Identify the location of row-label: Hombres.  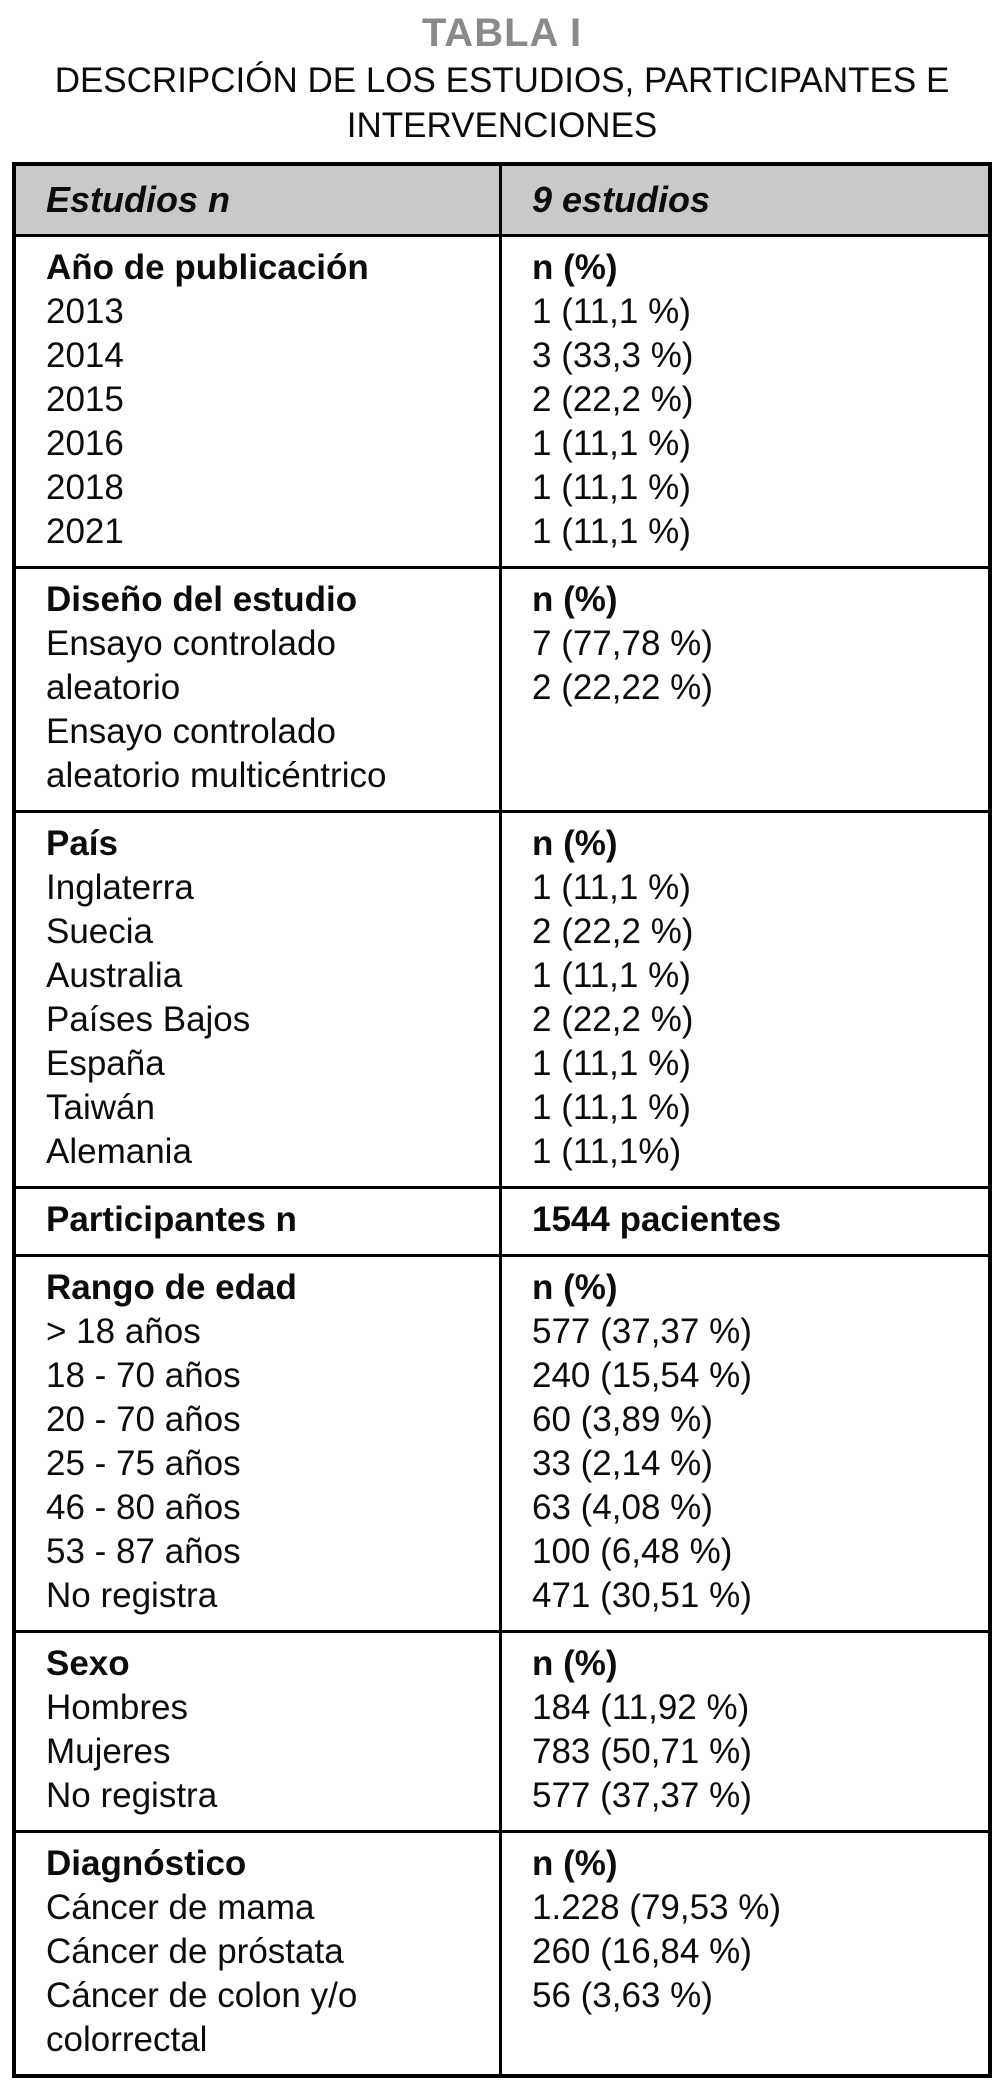
(117, 1707).